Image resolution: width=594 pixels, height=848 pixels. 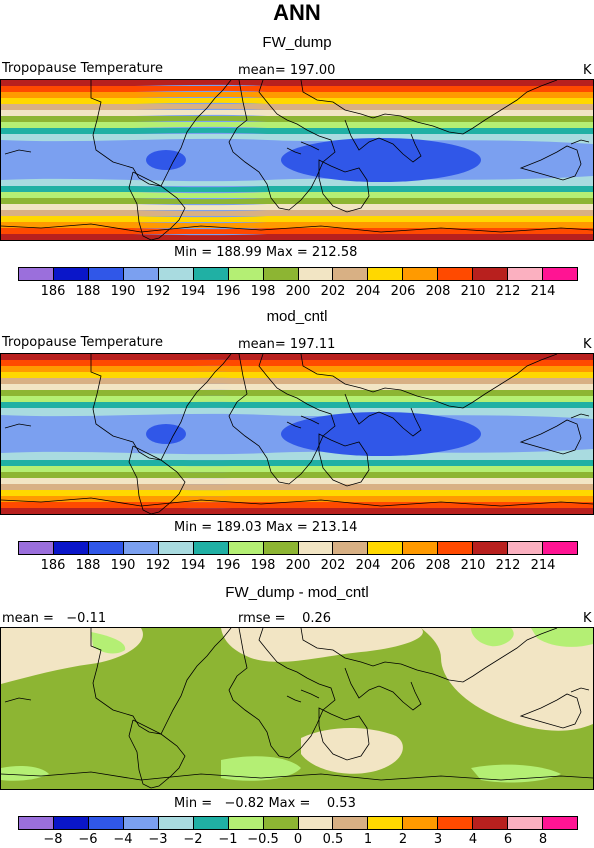 What do you see at coordinates (285, 618) in the screenshot?
I see `panel-3-rmse-label: rmse = 0.26` at bounding box center [285, 618].